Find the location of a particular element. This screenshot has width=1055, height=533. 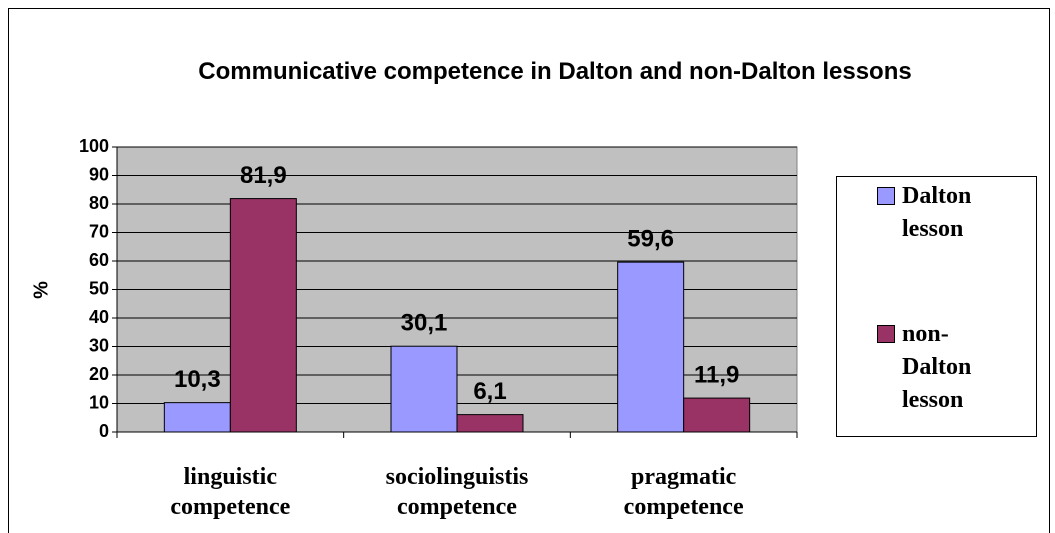

x-tick-label-box: sociolinguistis competence is located at coordinates (457, 492).